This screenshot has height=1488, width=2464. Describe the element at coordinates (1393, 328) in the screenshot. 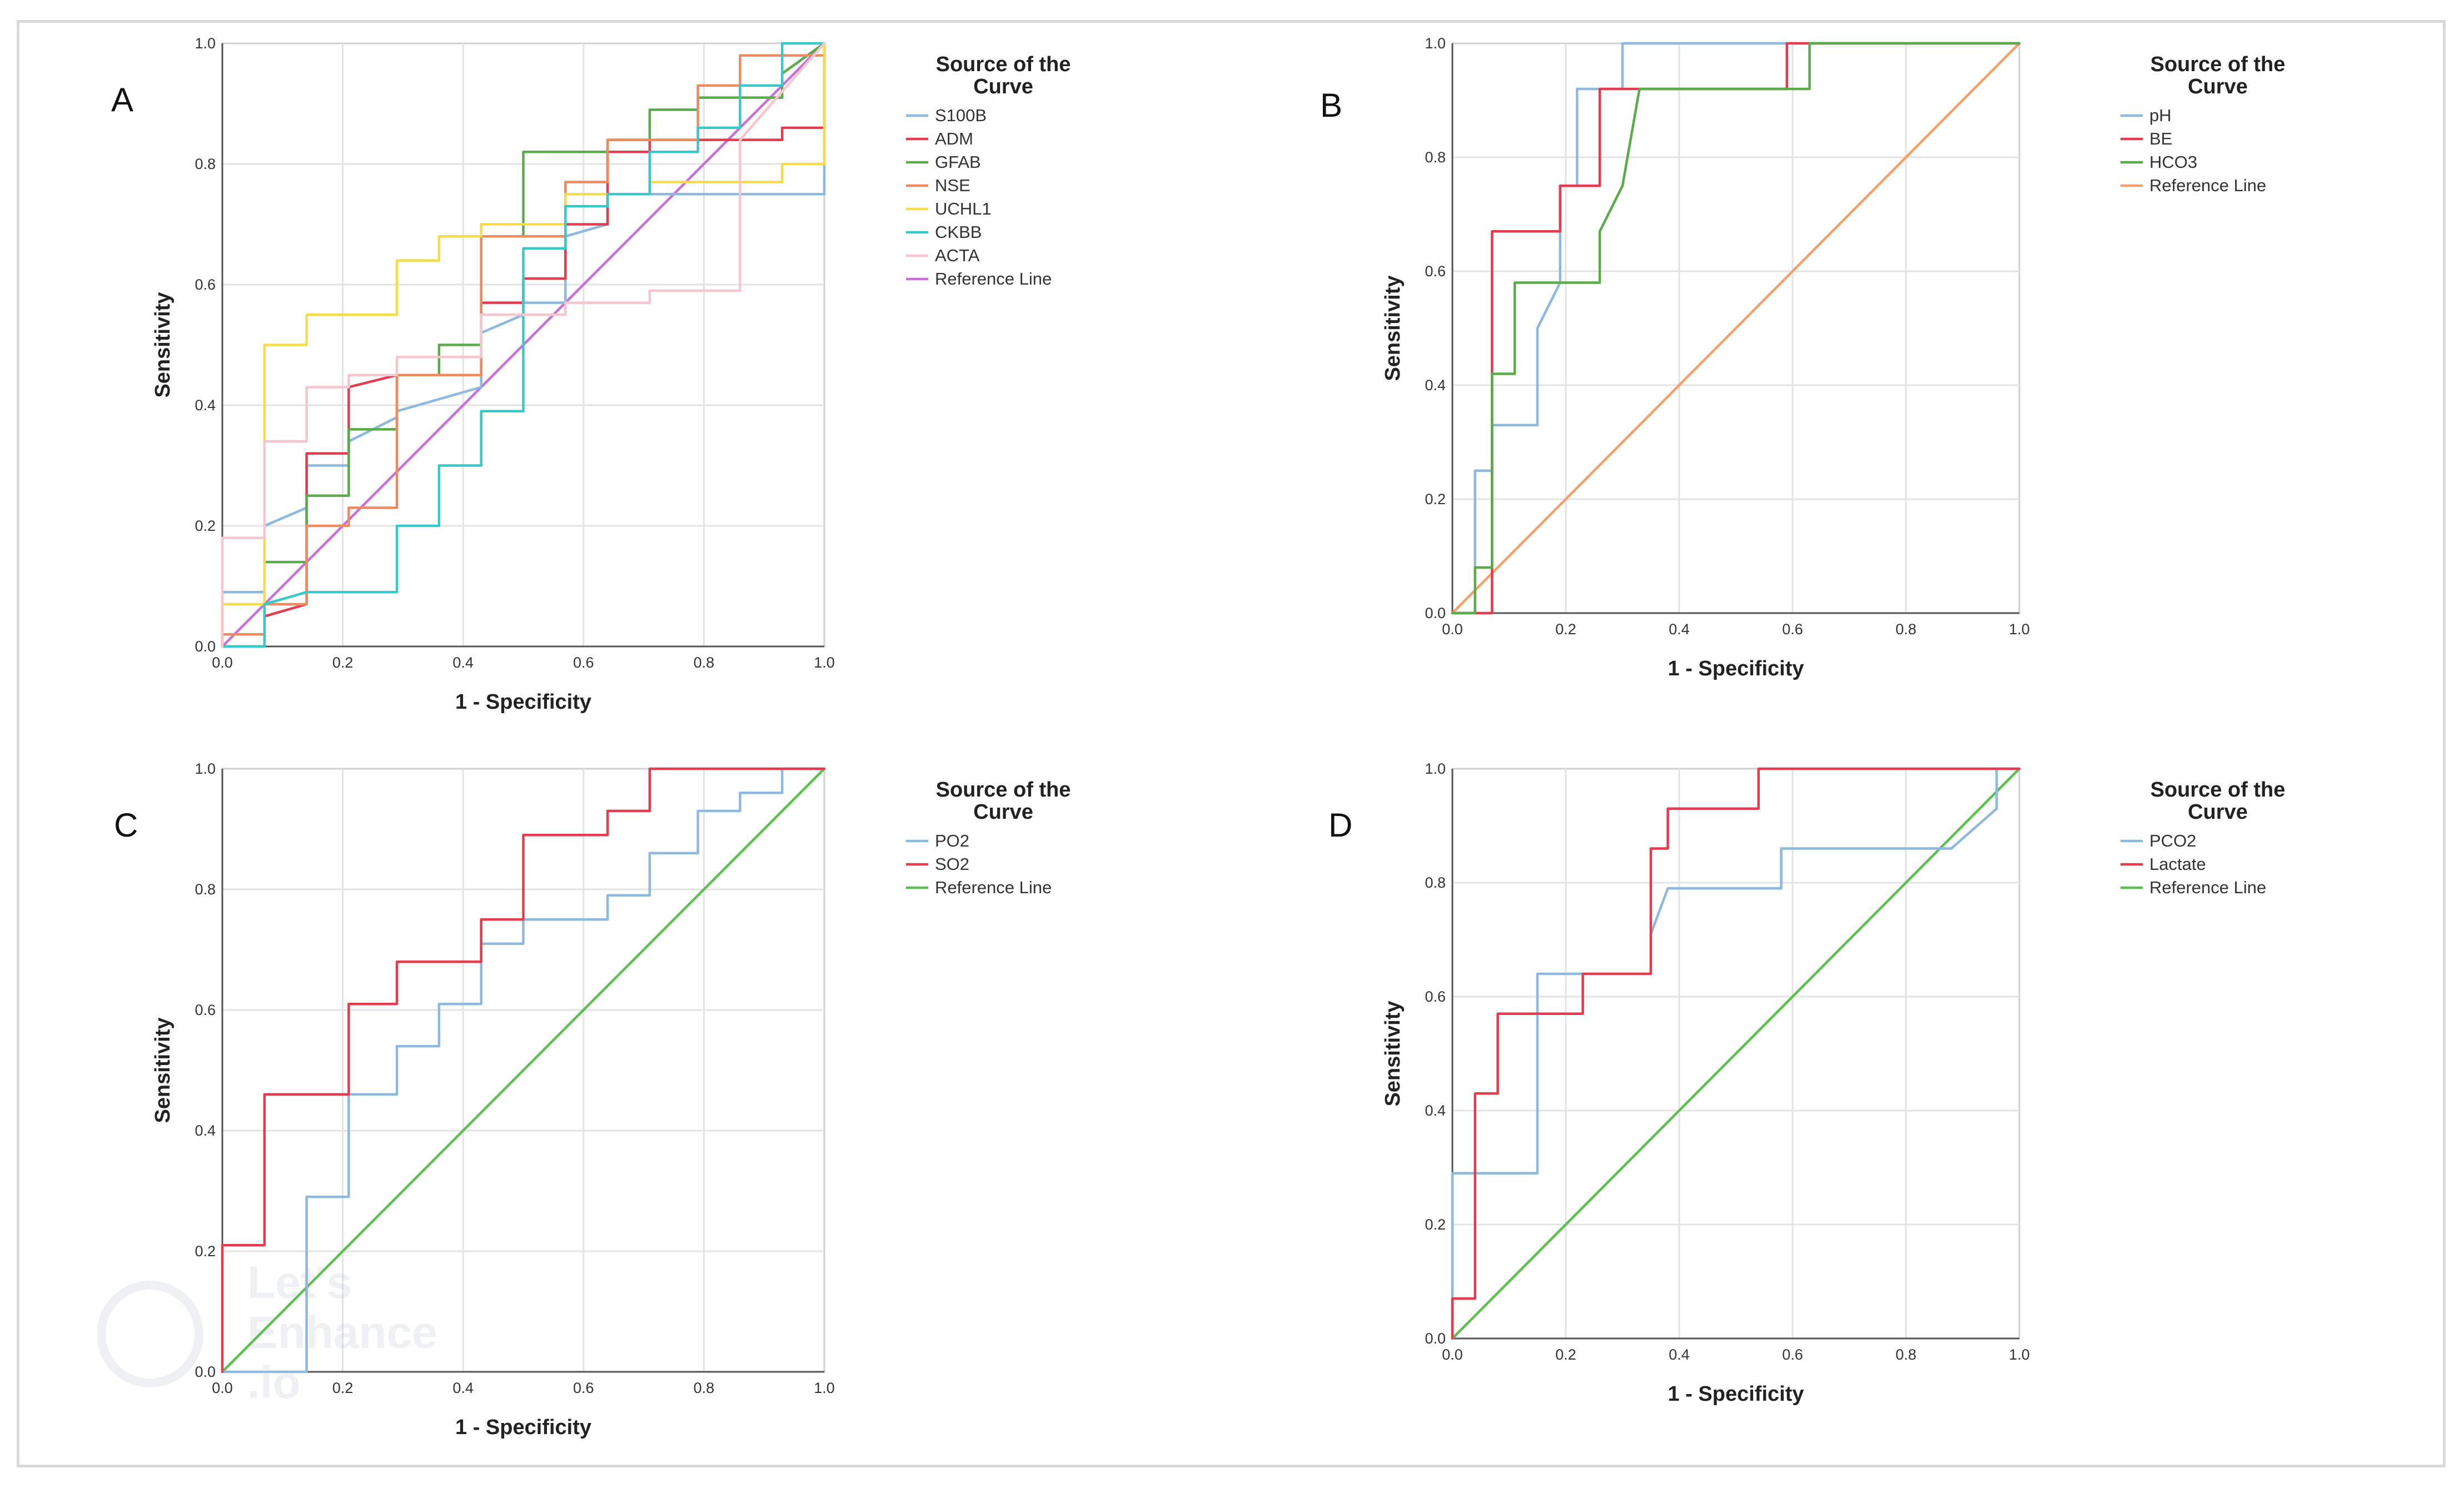

I see `y-axis-label-b: Sensitivity` at that location.